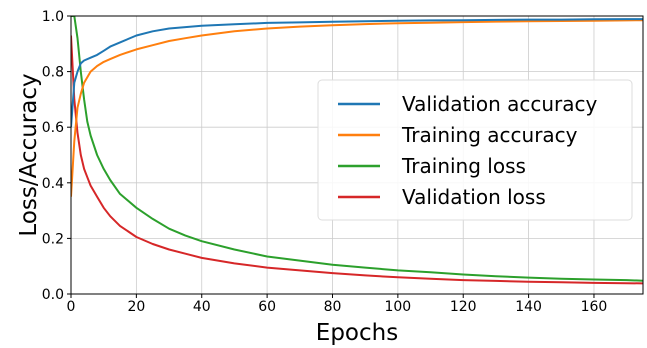 The image size is (647, 348). Describe the element at coordinates (71, 307) in the screenshot. I see `x-tick-label: 0` at that location.